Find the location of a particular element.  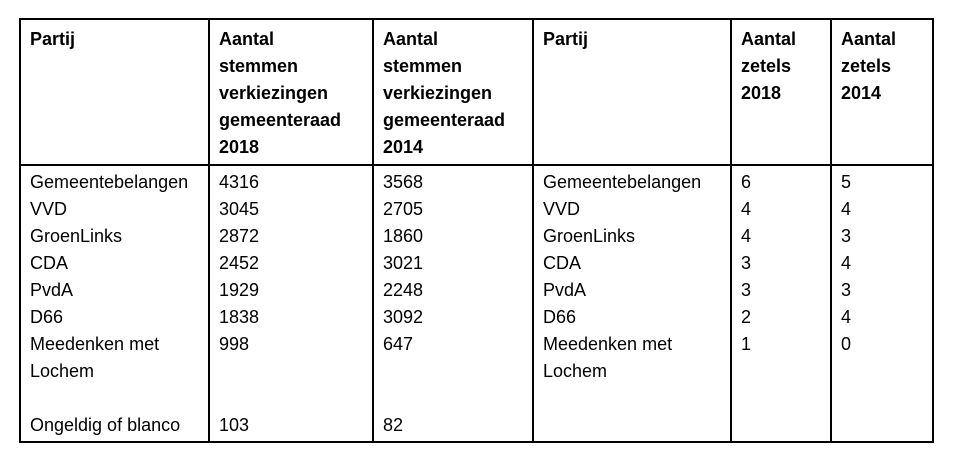

cell-line: 3021 is located at coordinates (403, 263).